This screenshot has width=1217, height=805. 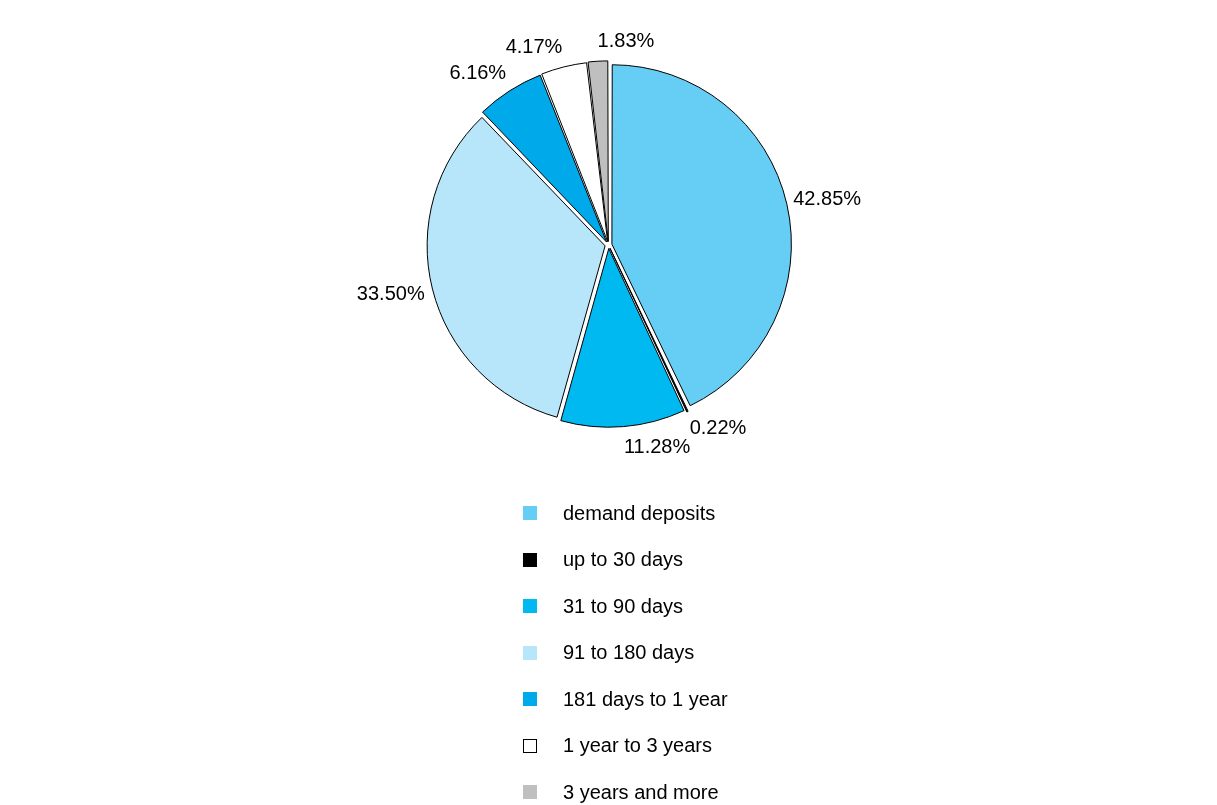 What do you see at coordinates (478, 72) in the screenshot?
I see `data-label: 6.16%` at bounding box center [478, 72].